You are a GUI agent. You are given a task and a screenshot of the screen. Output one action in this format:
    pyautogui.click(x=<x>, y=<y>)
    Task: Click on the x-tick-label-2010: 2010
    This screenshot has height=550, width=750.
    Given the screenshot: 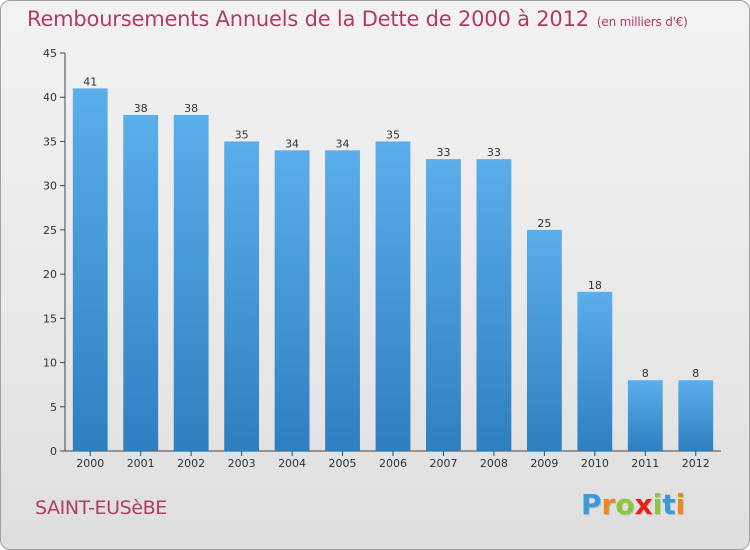 What is the action you would take?
    pyautogui.click(x=595, y=463)
    